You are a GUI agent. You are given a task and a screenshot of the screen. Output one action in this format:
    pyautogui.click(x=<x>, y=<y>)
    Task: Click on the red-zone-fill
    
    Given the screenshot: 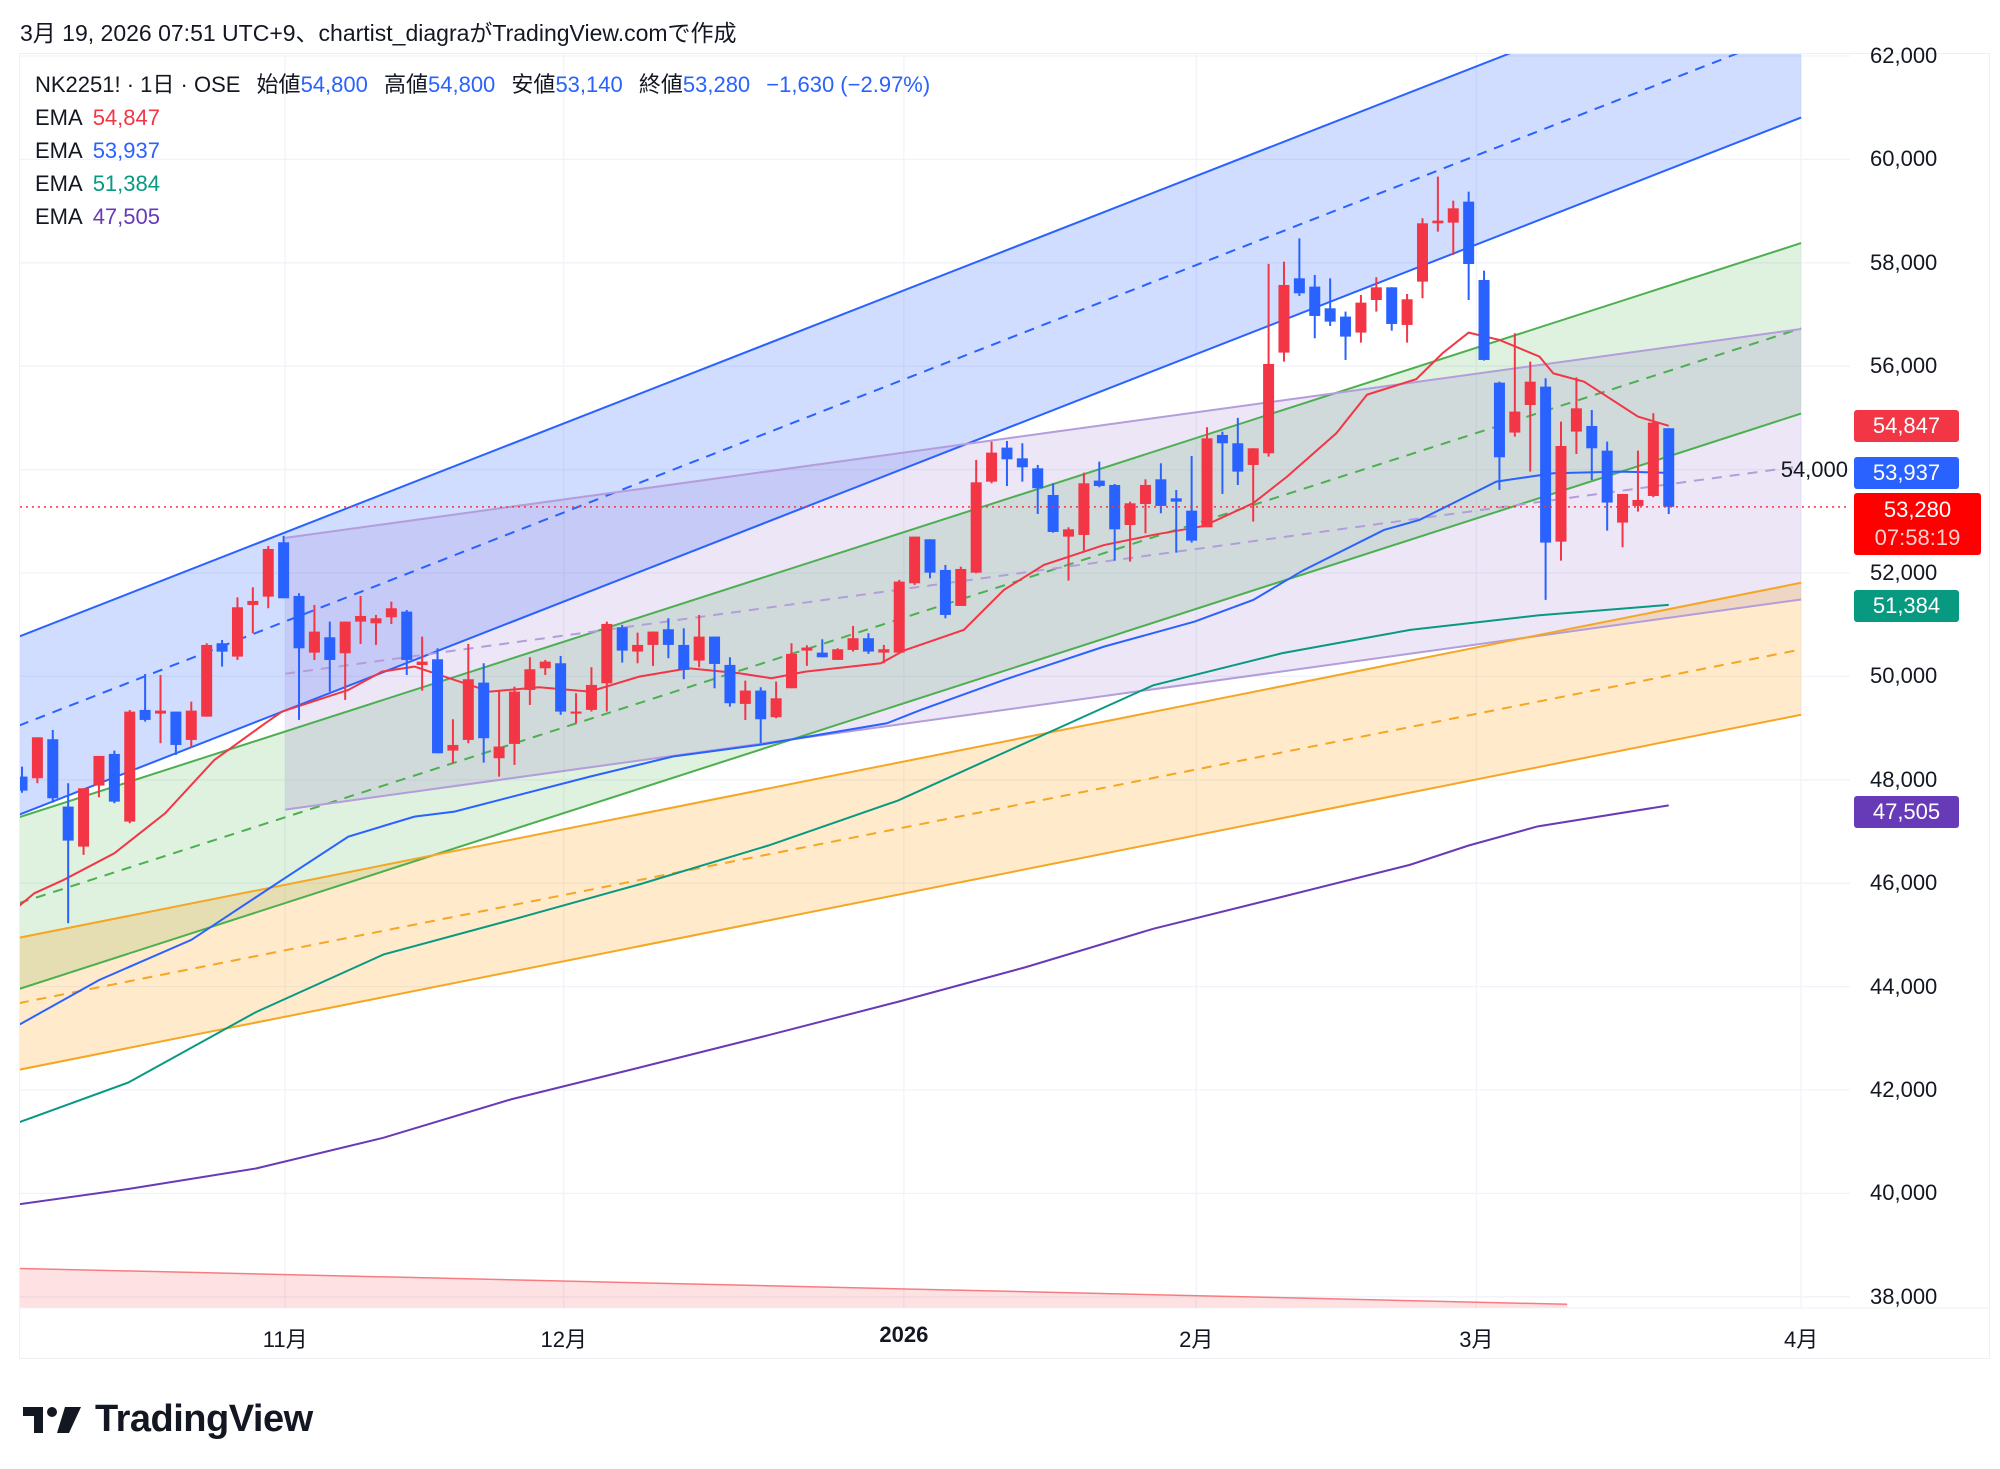 What is the action you would take?
    pyautogui.click(x=794, y=1288)
    